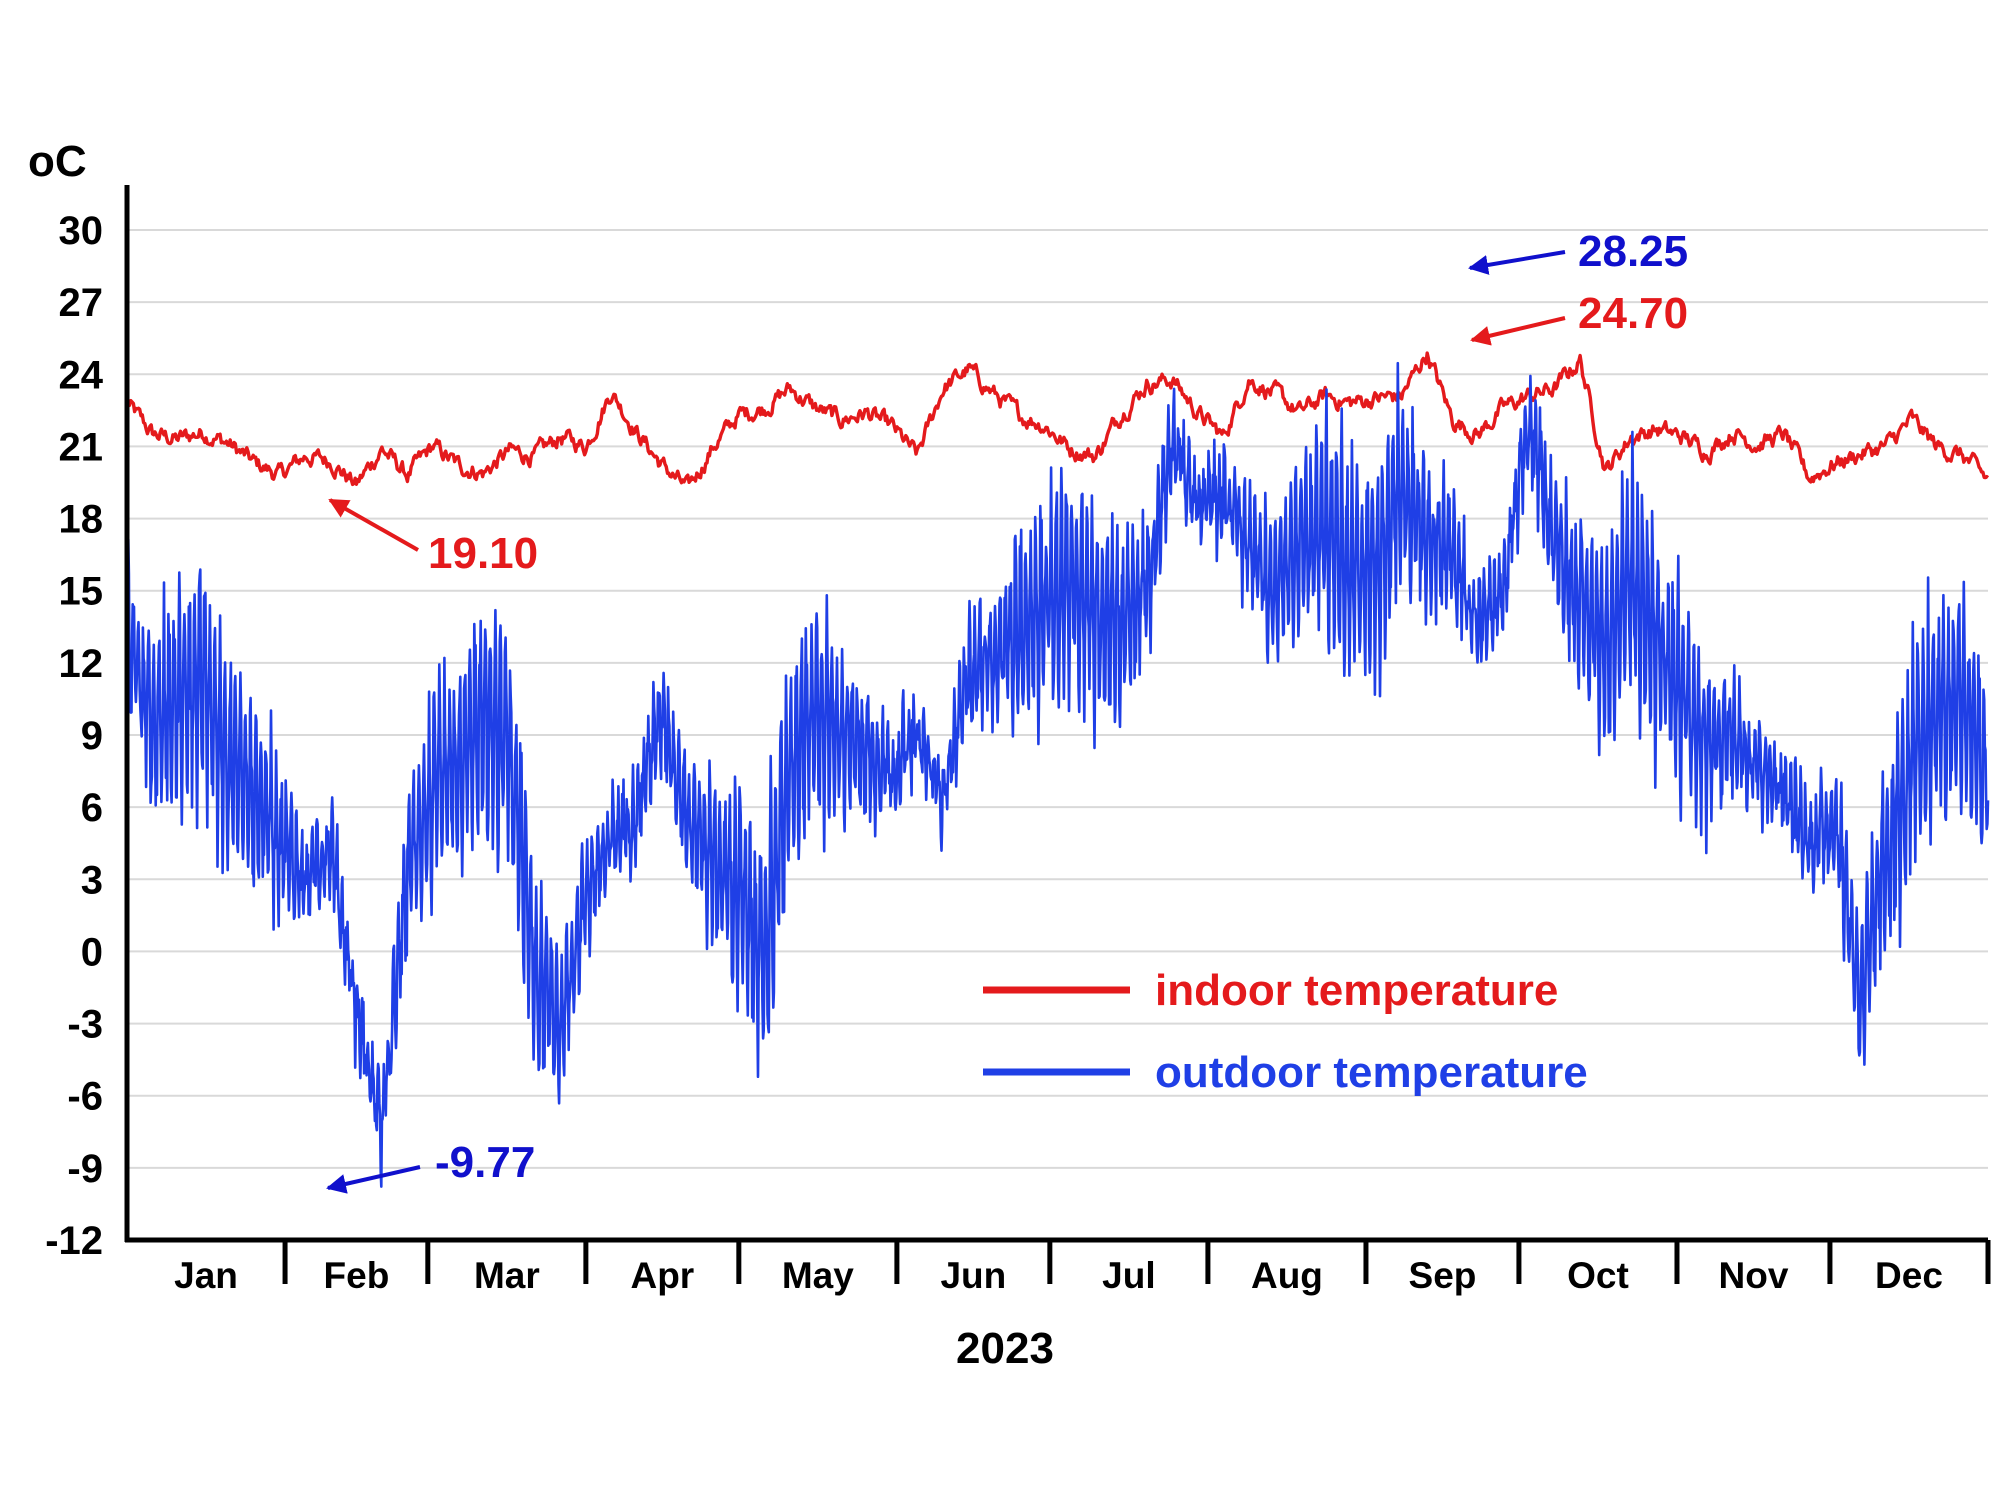 This screenshot has height=1505, width=2000. Describe the element at coordinates (81, 447) in the screenshot. I see `y-tick-label: 21` at that location.